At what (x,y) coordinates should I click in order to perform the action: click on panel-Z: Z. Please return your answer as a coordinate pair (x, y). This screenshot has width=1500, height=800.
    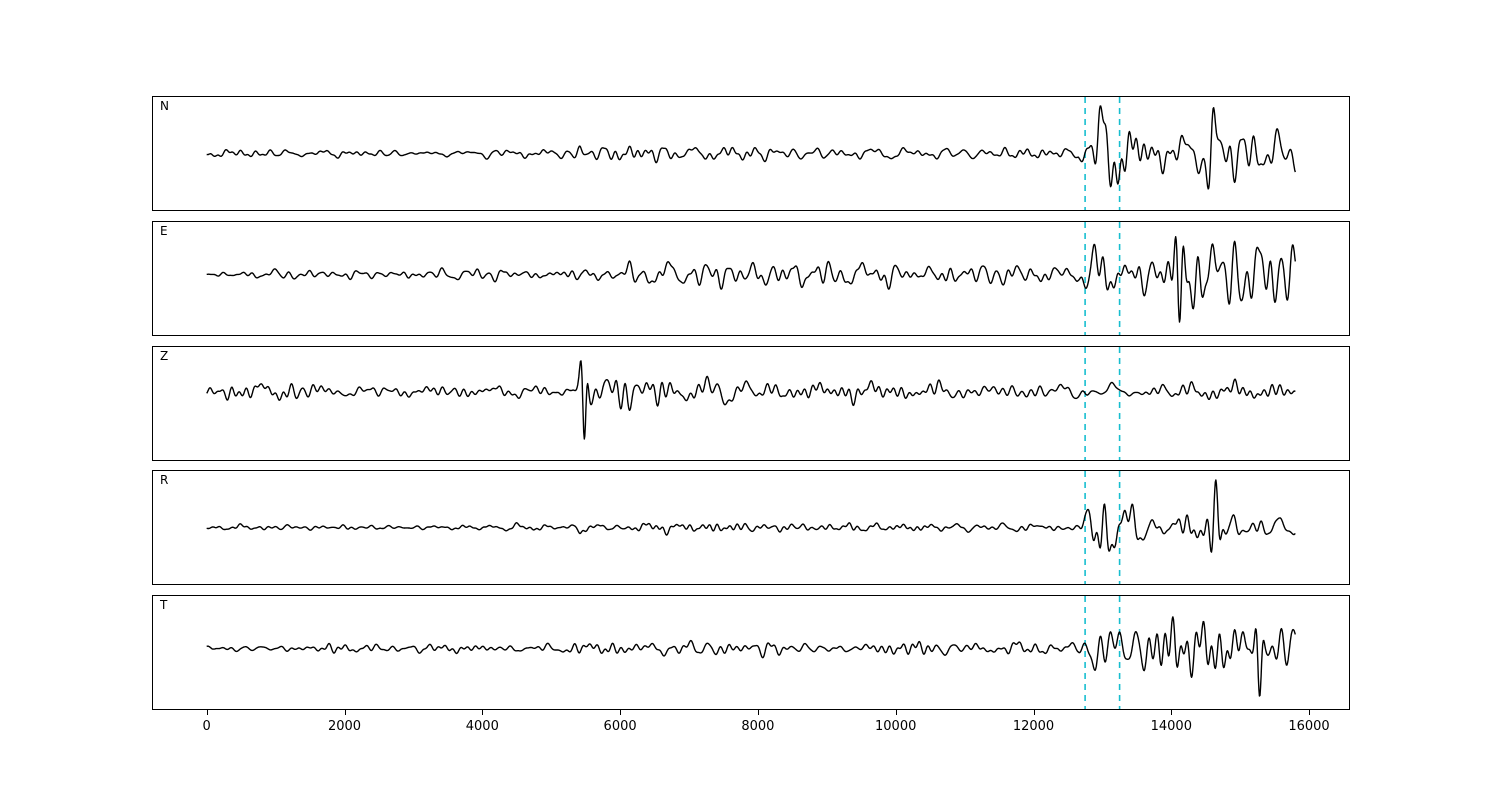
    Looking at the image, I should click on (751, 403).